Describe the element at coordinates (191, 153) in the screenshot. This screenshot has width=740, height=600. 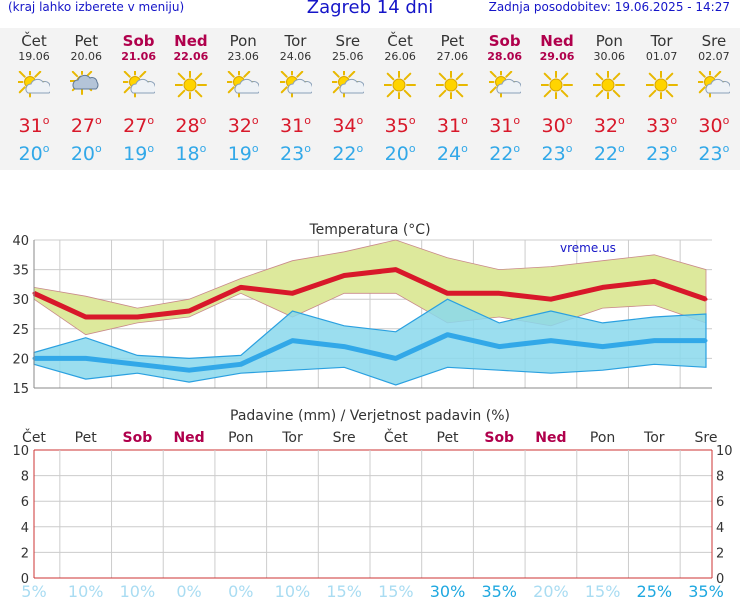
I see `min-temperature: 18o` at that location.